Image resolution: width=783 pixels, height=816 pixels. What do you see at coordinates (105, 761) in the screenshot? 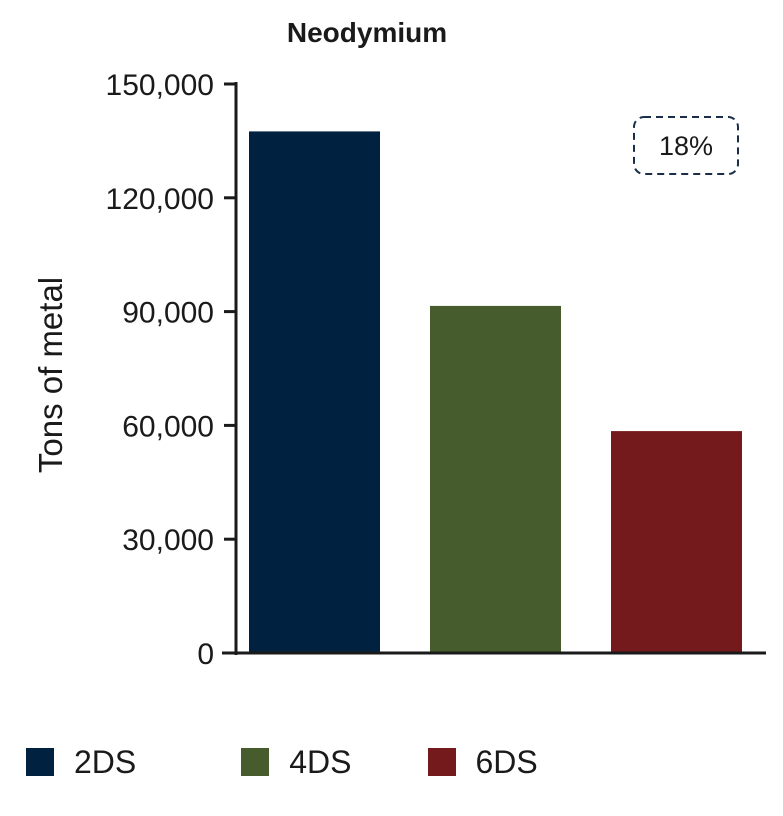
I see `legend-label-2ds: 2DS` at bounding box center [105, 761].